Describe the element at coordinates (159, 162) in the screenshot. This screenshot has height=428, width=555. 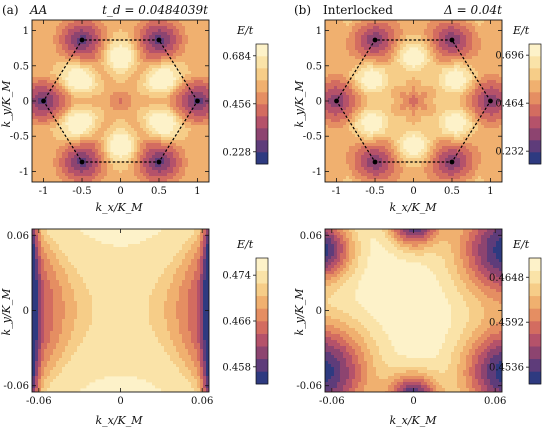
I see `k-point-marker` at that location.